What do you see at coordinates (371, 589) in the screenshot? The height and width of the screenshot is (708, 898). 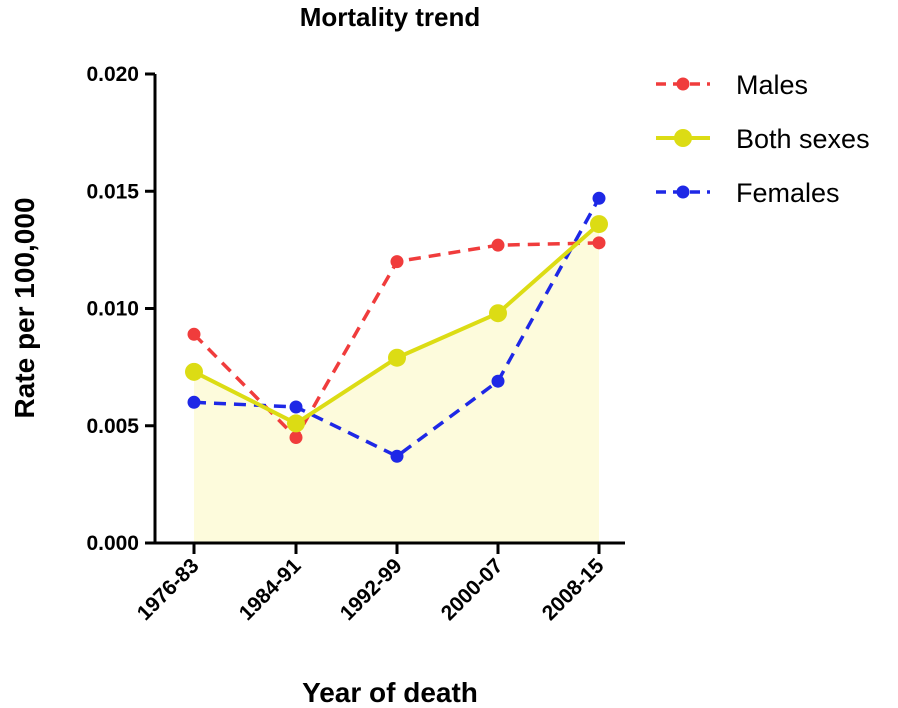 I see `x-tick-label: 1992-99` at bounding box center [371, 589].